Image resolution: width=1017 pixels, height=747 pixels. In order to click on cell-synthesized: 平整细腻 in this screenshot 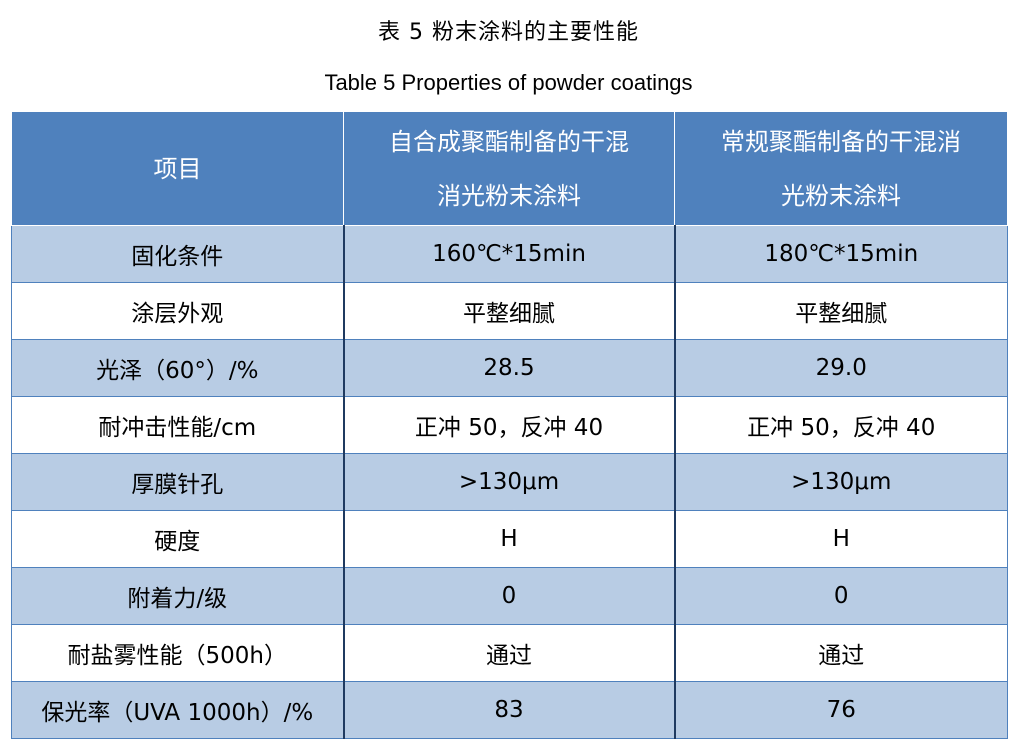, I will do `click(508, 311)`.